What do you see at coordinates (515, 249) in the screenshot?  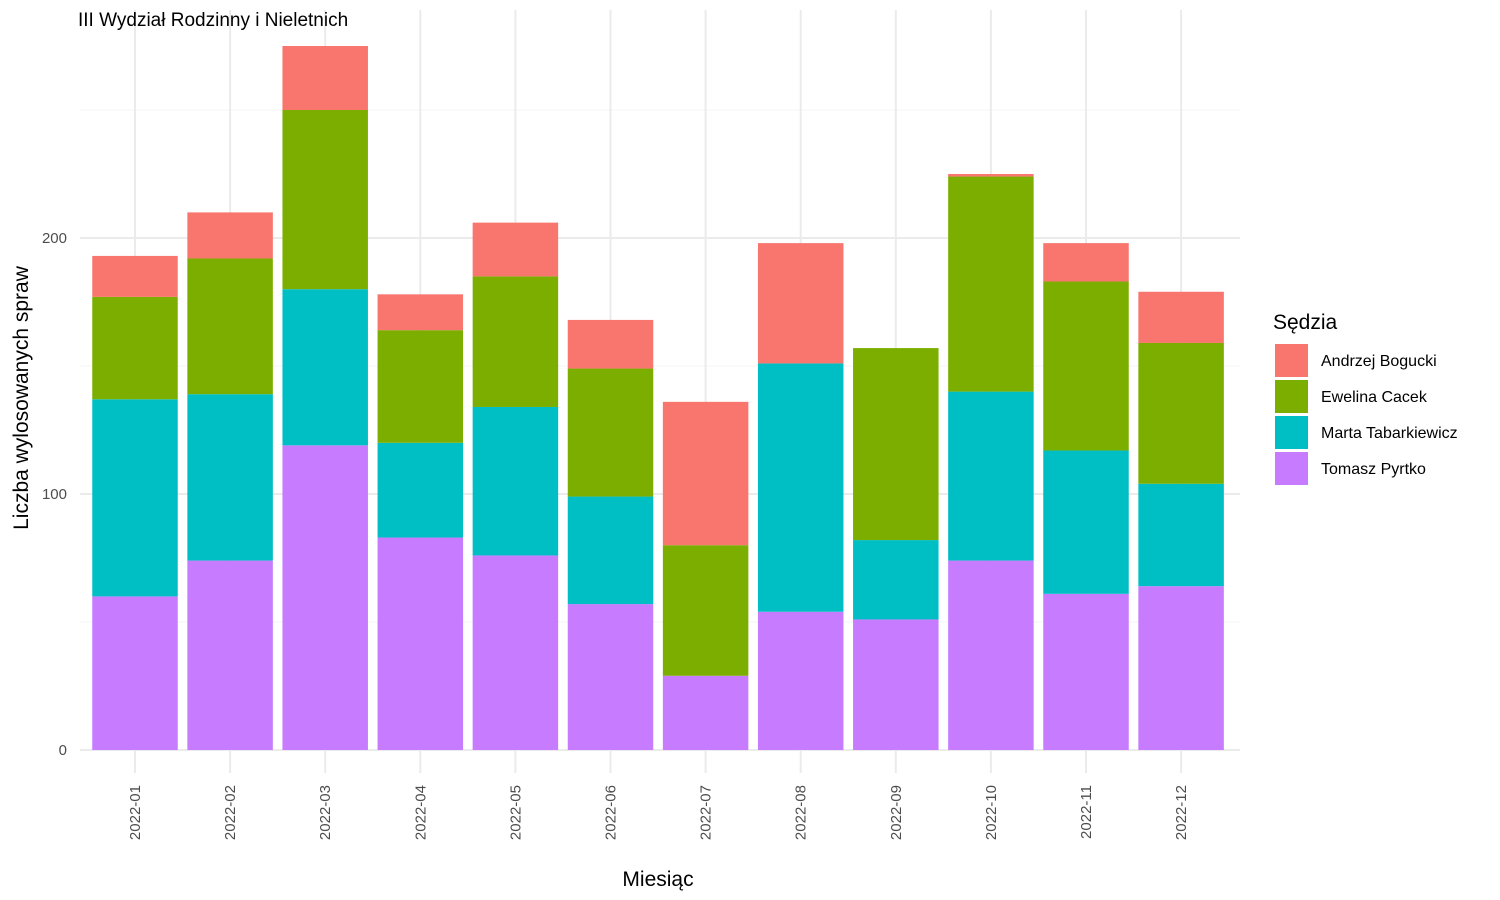 I see `bar-segment: 2022-05 · Andrzej Bogucki: 21` at bounding box center [515, 249].